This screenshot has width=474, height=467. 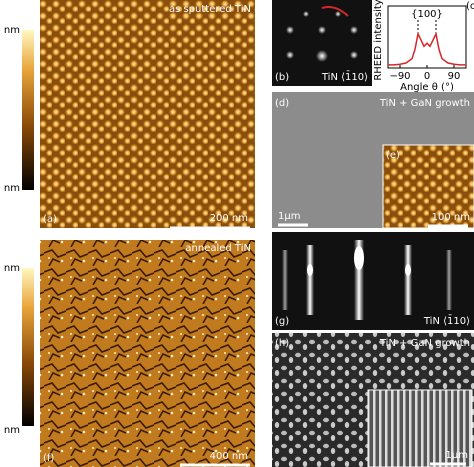 What do you see at coordinates (282, 343) in the screenshot?
I see `panel-label: (h)` at bounding box center [282, 343].